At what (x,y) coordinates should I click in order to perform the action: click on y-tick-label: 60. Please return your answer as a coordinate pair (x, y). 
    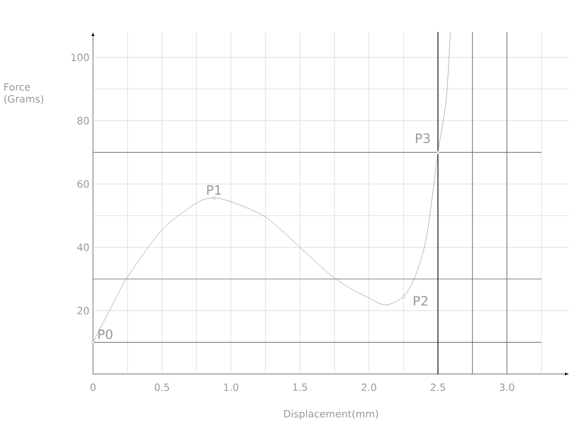
    Looking at the image, I should click on (83, 184).